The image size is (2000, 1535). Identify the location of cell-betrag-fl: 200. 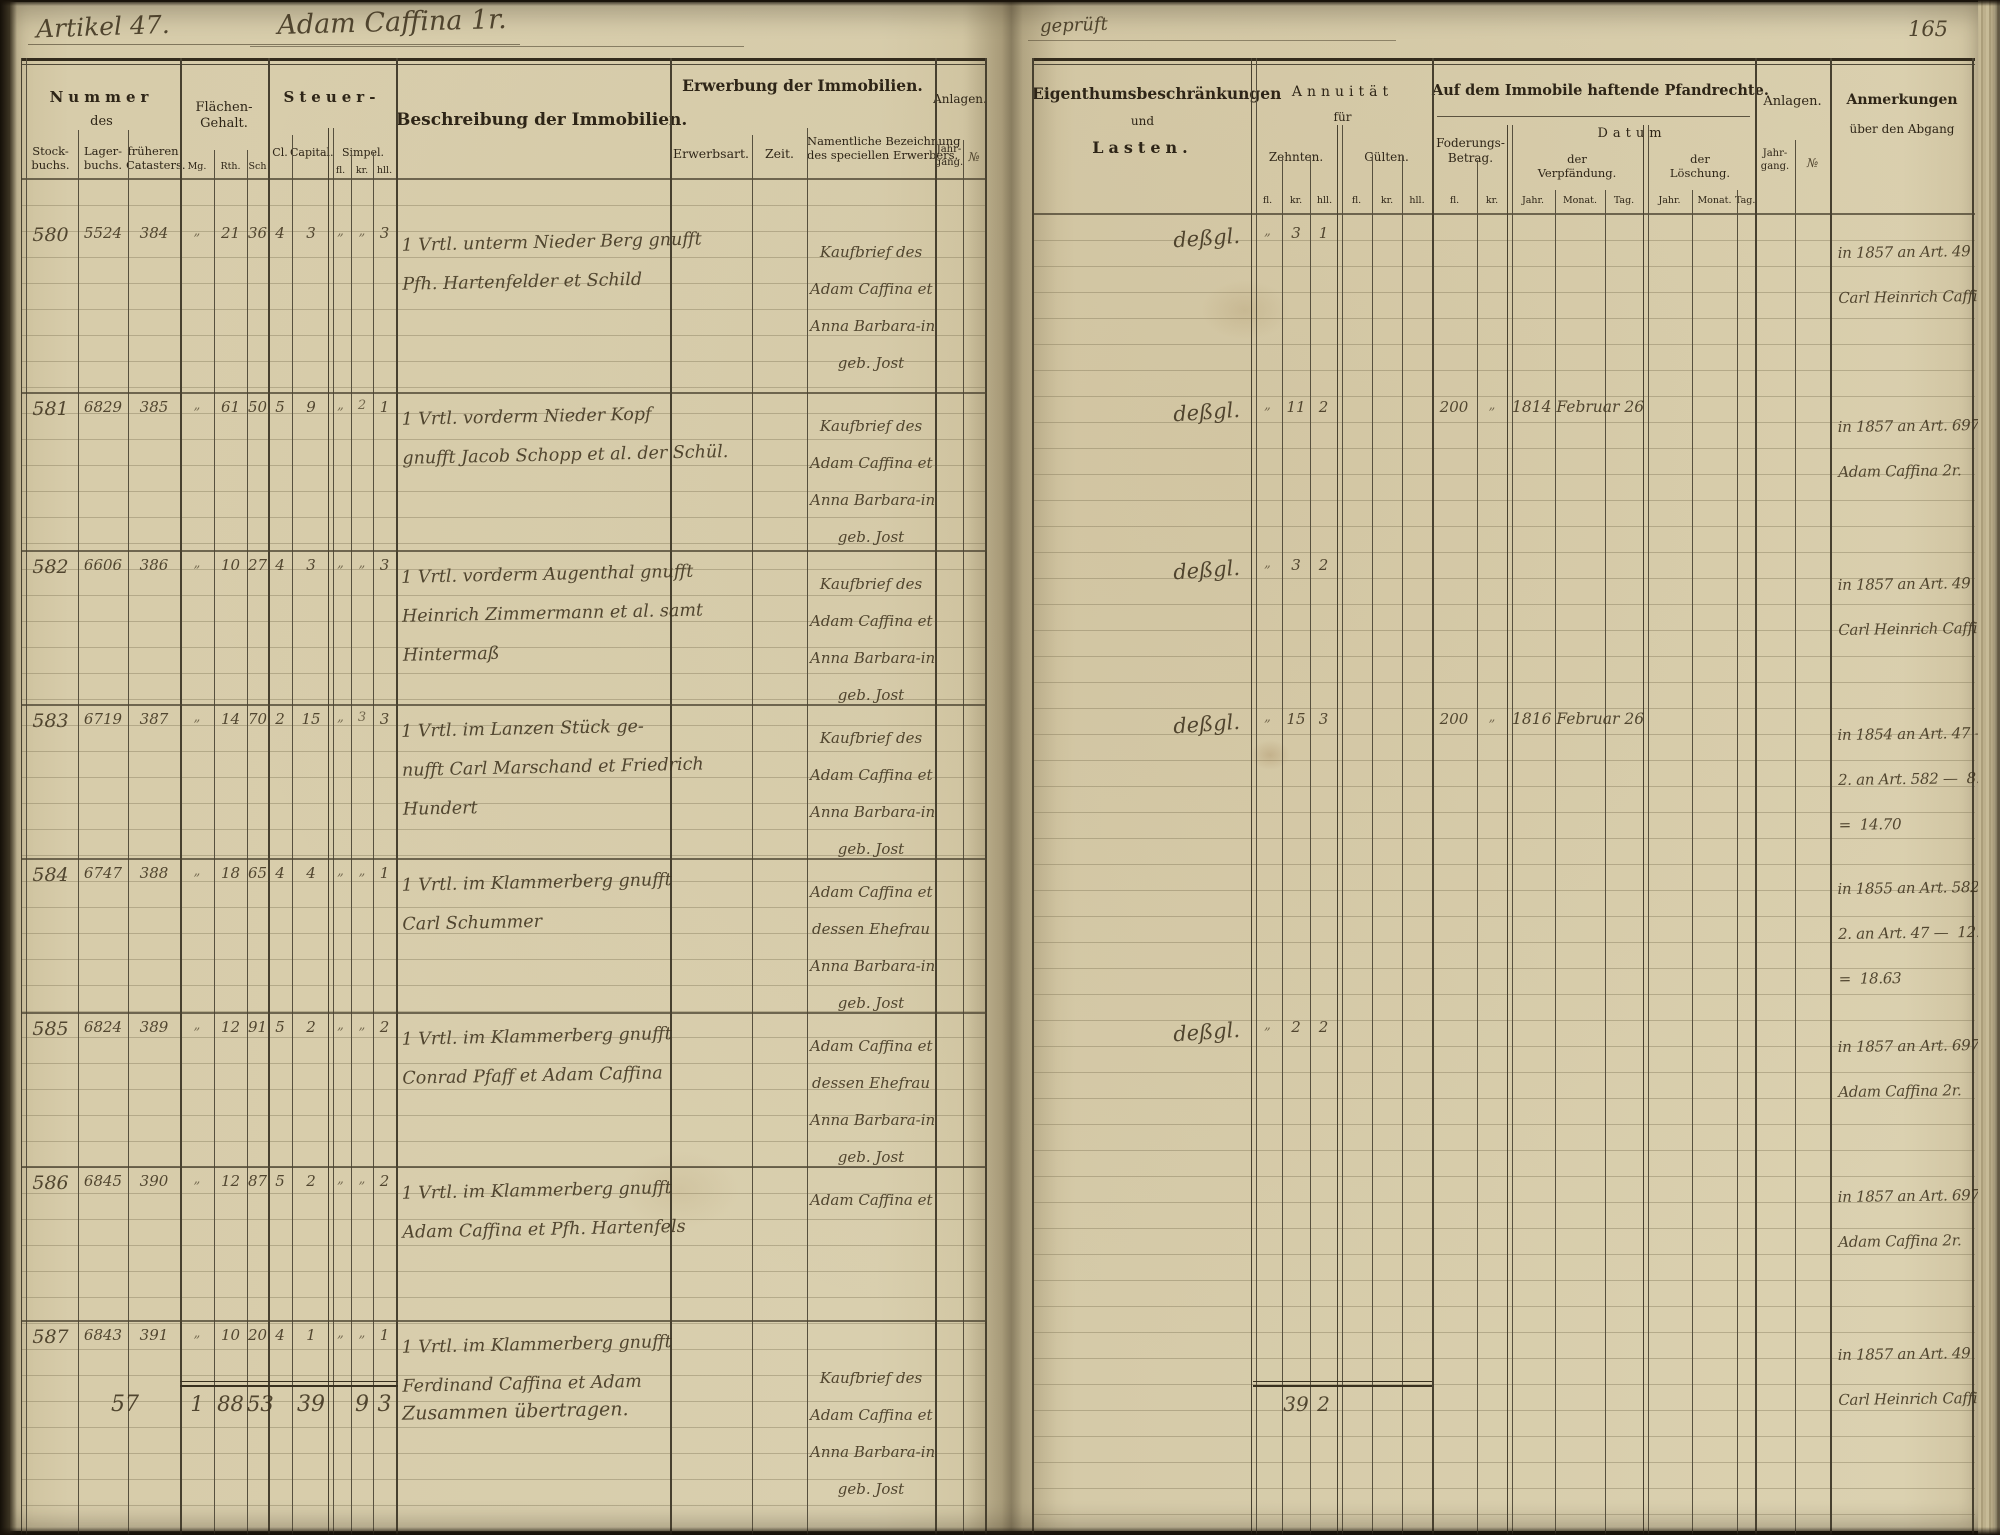
(1454, 719).